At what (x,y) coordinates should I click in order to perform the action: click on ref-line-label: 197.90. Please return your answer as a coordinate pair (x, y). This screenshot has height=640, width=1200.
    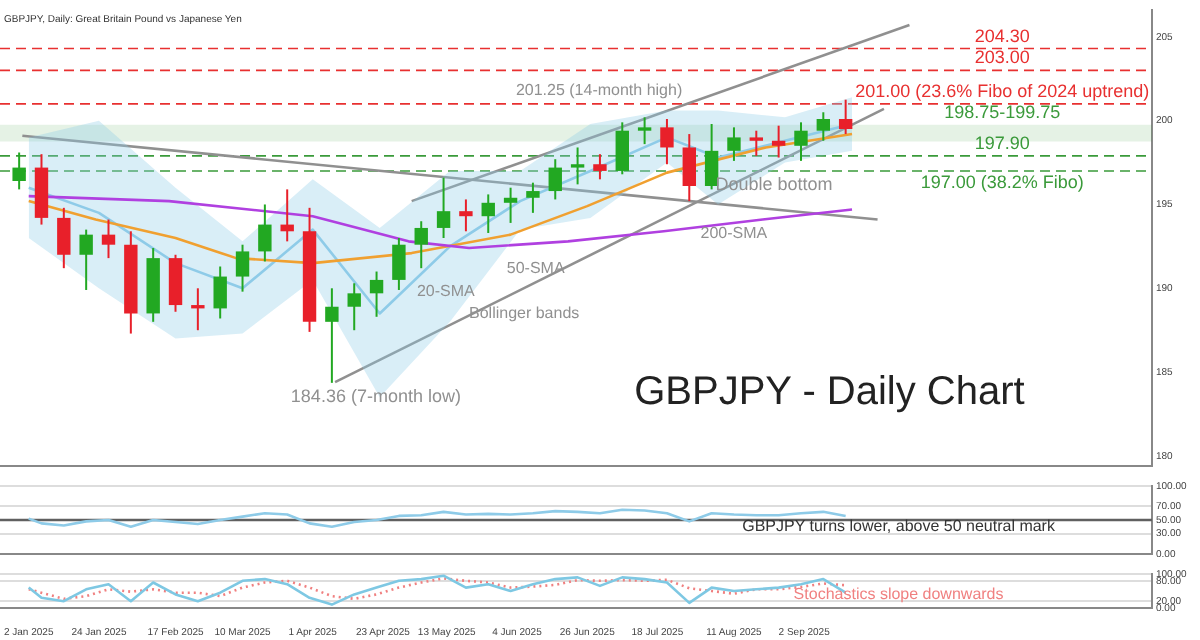
    Looking at the image, I should click on (1002, 142).